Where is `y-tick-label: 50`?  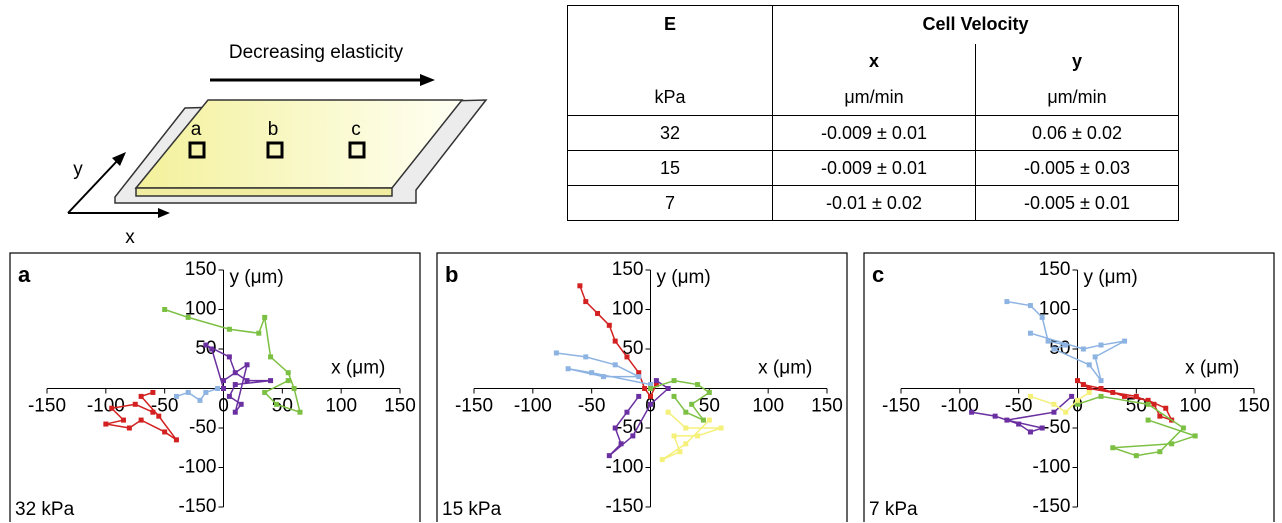 y-tick-label: 50 is located at coordinates (205, 348).